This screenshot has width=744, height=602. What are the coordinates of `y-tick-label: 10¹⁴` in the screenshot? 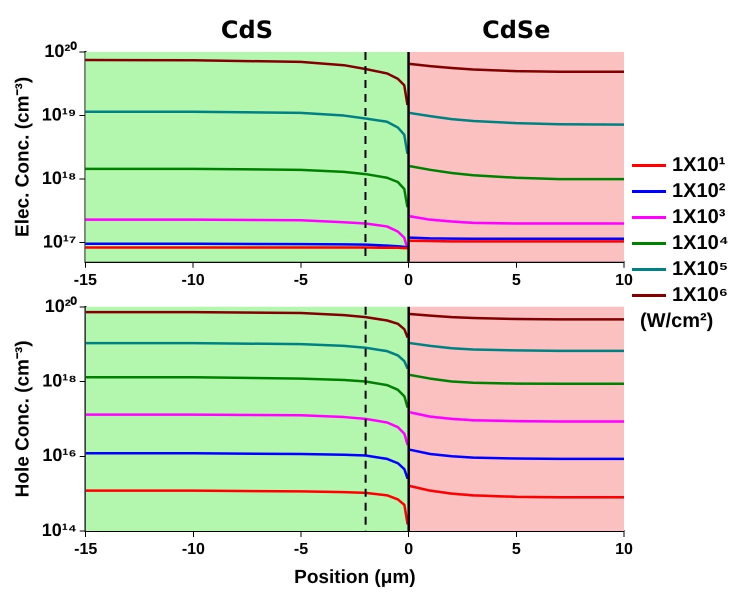 It's located at (59, 530).